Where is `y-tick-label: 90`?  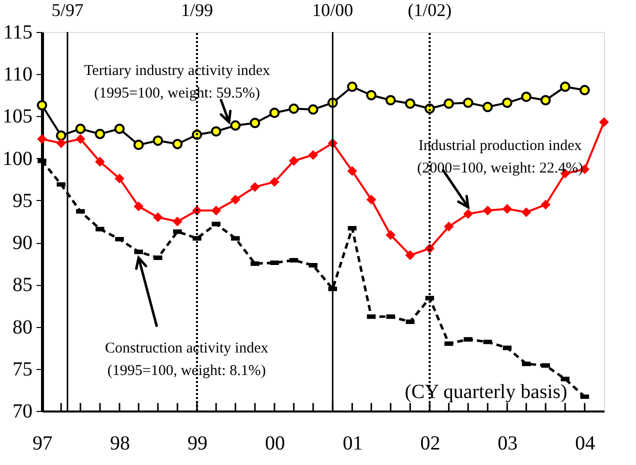
y-tick-label: 90 is located at coordinates (22, 243).